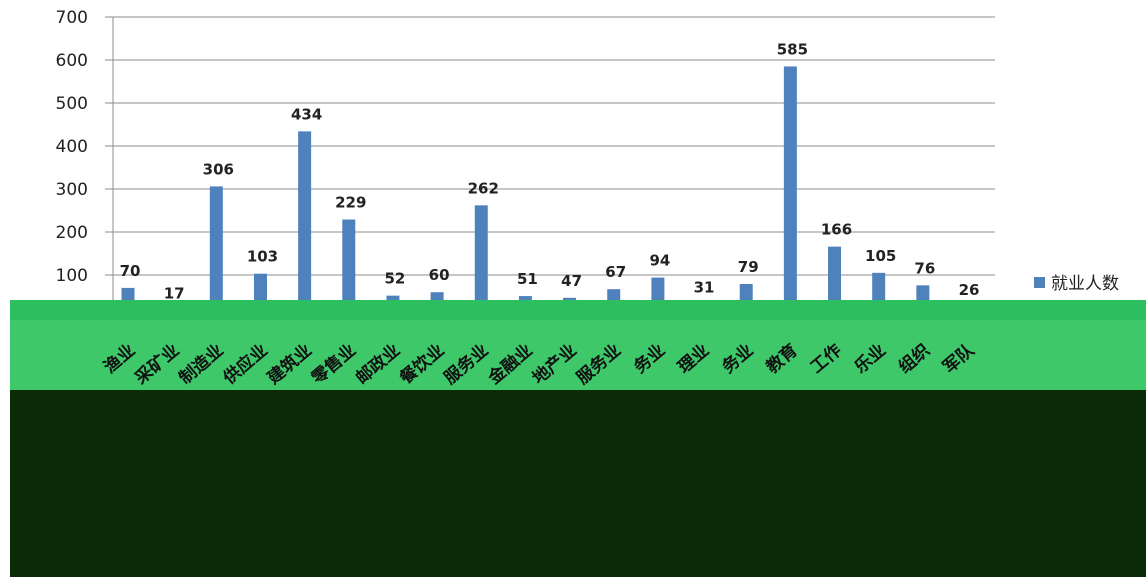 This screenshot has height=577, width=1146. I want to click on data-label: 26, so click(969, 290).